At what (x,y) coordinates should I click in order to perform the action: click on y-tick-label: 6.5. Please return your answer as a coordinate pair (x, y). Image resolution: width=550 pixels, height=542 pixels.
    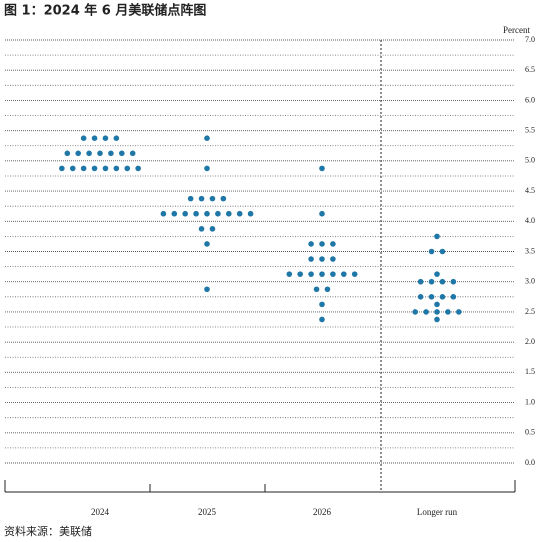
    Looking at the image, I should click on (530, 69).